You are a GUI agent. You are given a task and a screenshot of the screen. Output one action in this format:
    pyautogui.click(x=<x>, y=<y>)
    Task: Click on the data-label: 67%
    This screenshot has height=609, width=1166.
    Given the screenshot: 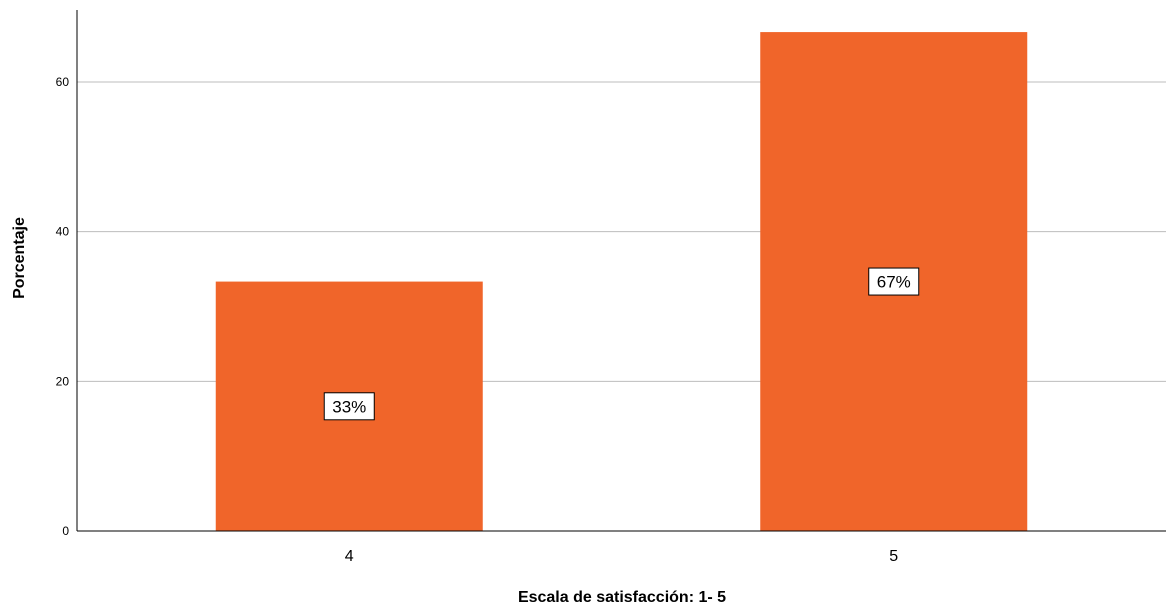 What is the action you would take?
    pyautogui.click(x=894, y=281)
    